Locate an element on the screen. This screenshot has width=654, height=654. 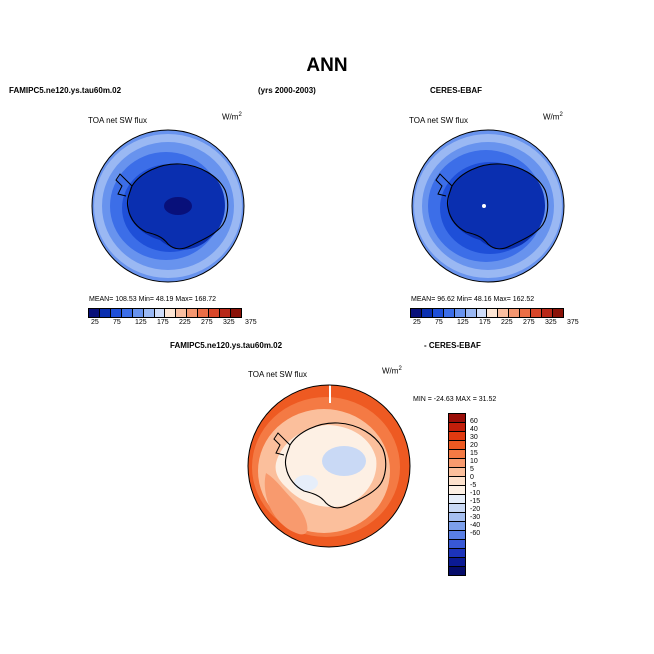
obs-stats: MEAN= 96.62 Min= 48.16 Max= 162.52 is located at coordinates (473, 299).